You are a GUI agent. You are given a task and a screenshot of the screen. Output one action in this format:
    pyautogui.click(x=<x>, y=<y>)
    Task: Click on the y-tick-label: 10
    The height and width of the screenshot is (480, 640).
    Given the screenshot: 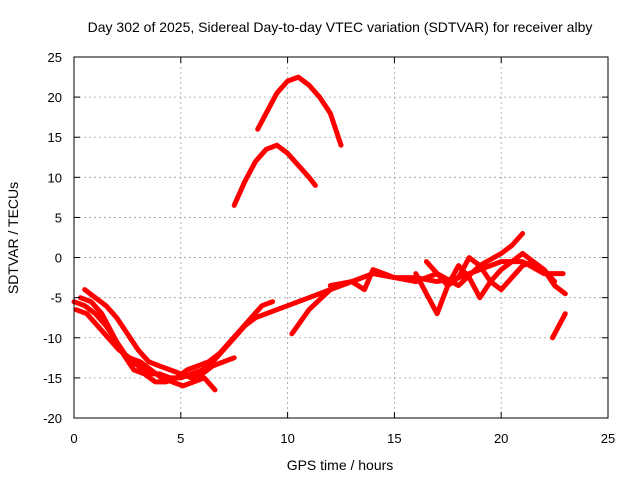 What is the action you would take?
    pyautogui.click(x=55, y=177)
    